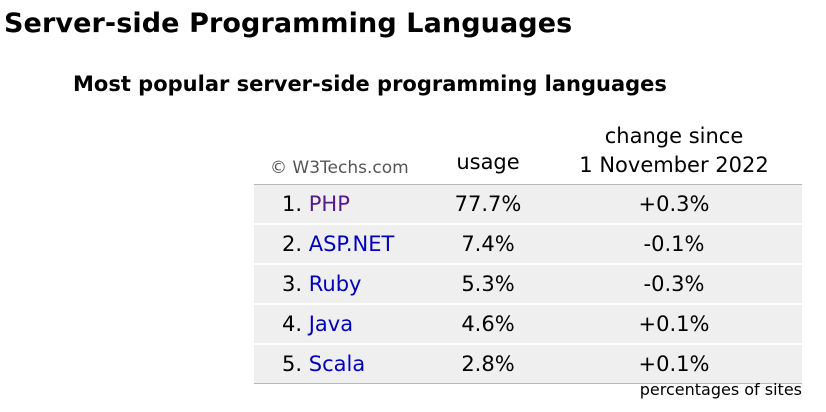  What do you see at coordinates (674, 204) in the screenshot?
I see `change-cell: +0.3%` at bounding box center [674, 204].